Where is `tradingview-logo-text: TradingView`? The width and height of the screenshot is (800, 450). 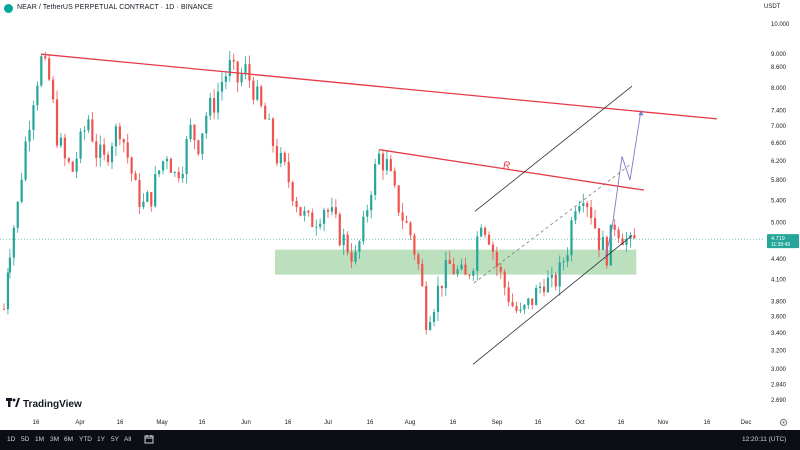 tradingview-logo-text: TradingView is located at coordinates (52, 404).